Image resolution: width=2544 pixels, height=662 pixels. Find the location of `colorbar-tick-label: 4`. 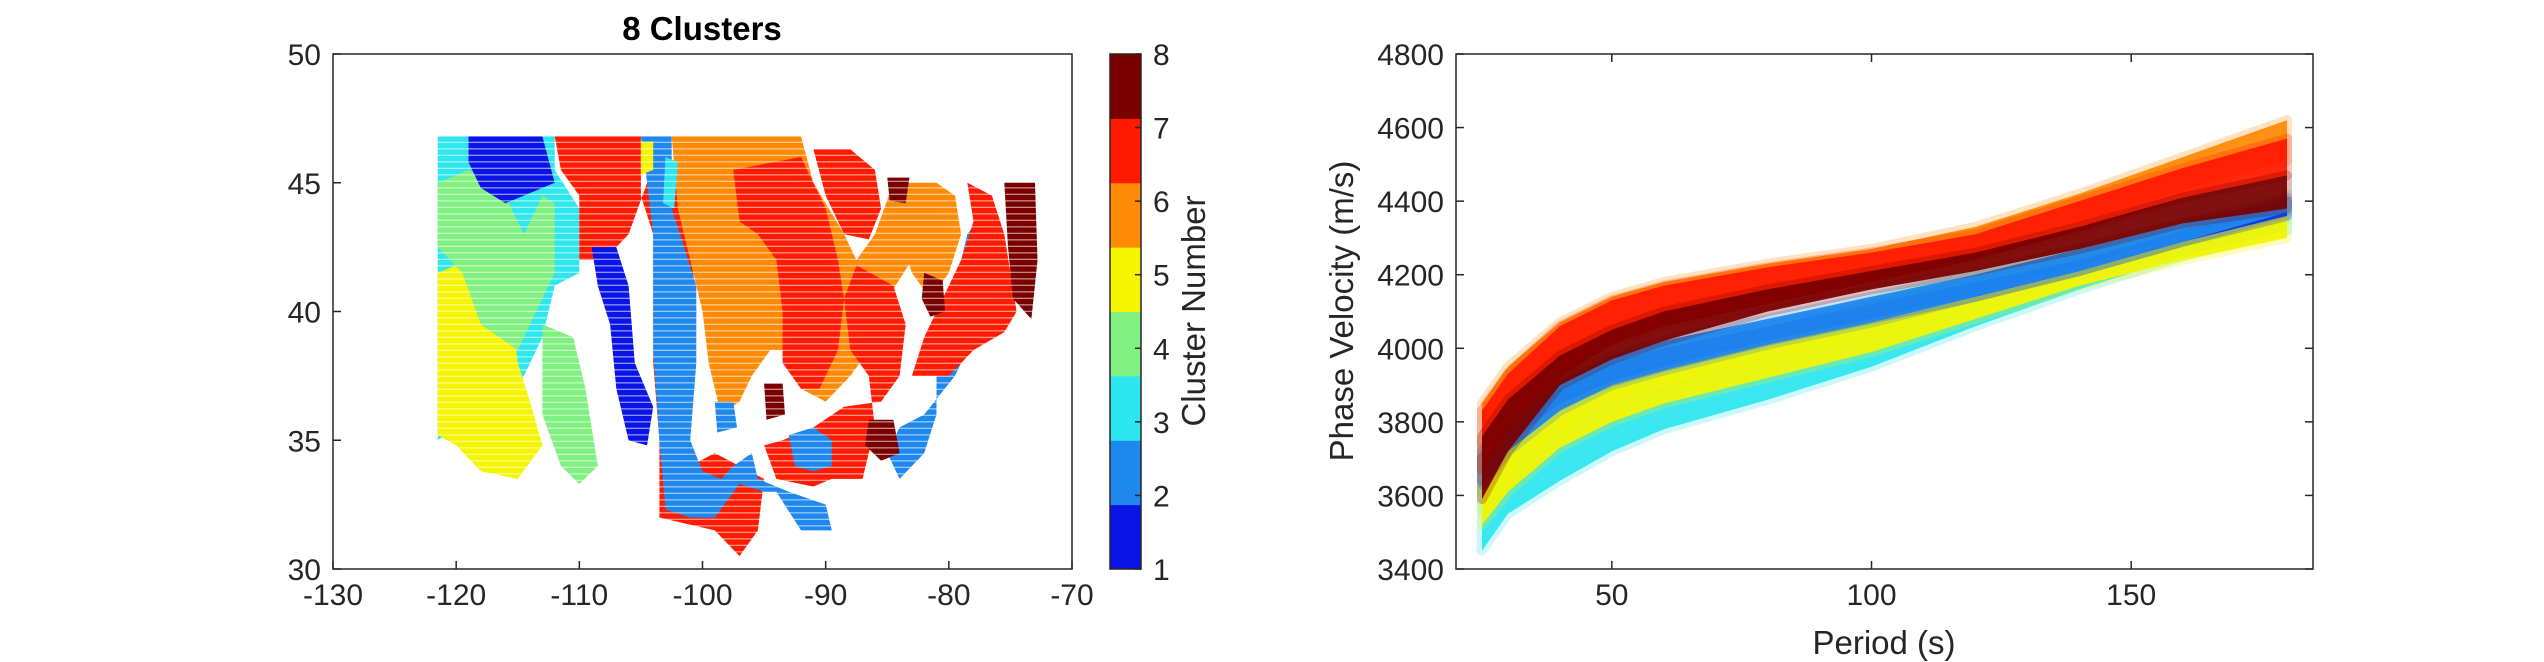

colorbar-tick-label: 4 is located at coordinates (1161, 349).